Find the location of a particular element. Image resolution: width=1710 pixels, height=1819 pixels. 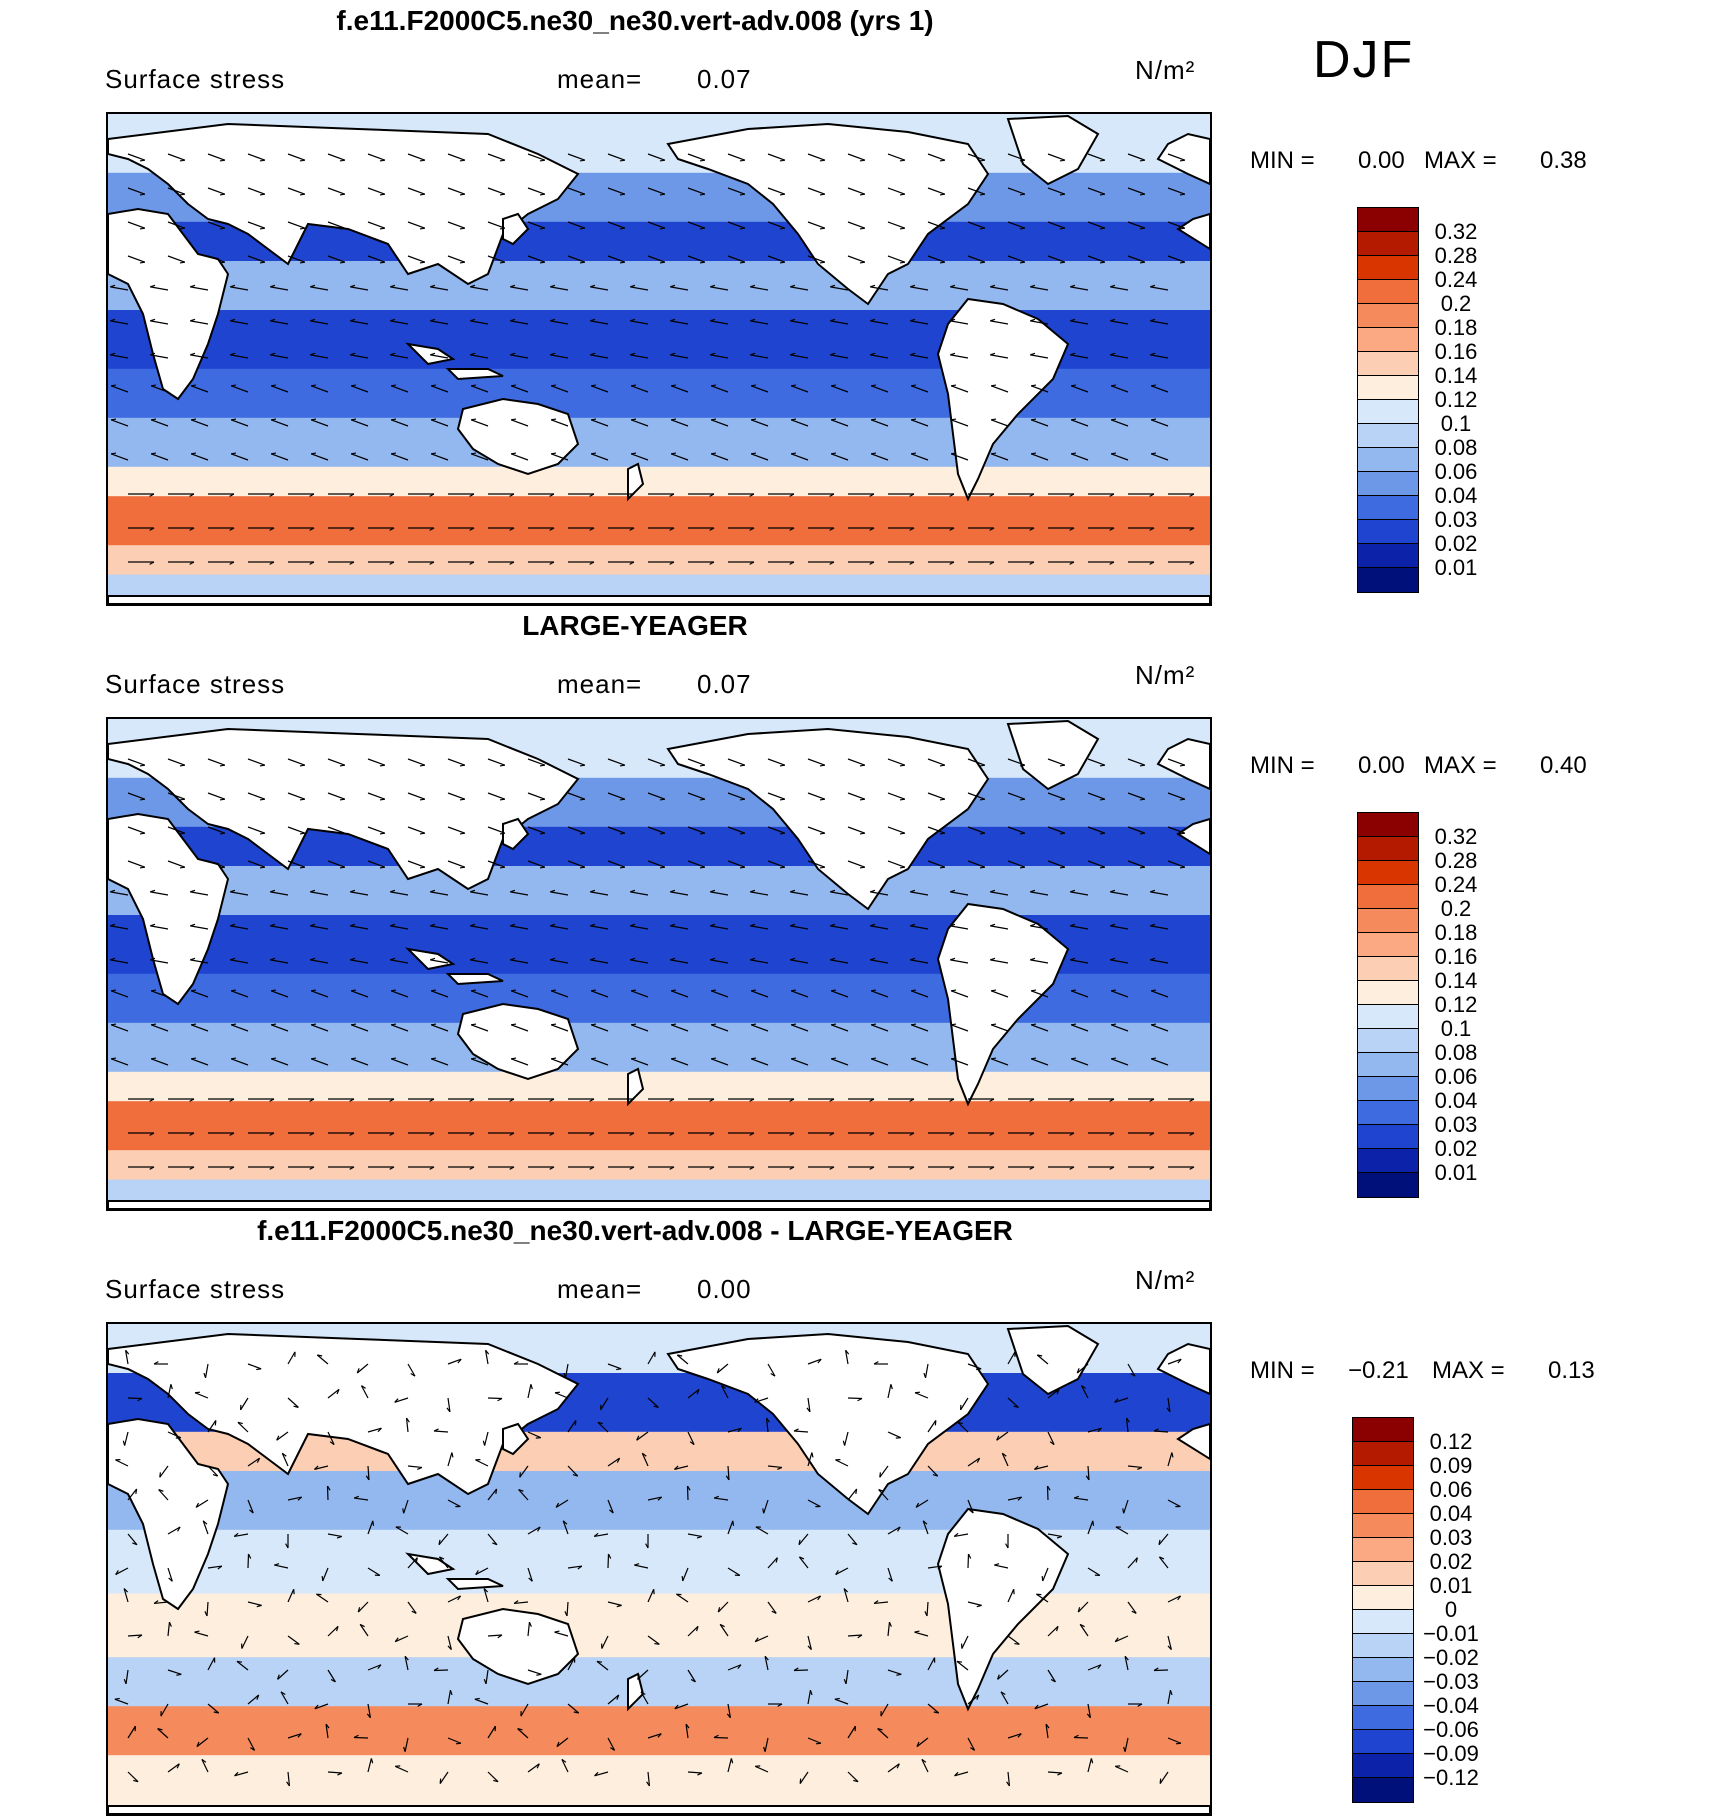

season-label: DJF is located at coordinates (1364, 60).